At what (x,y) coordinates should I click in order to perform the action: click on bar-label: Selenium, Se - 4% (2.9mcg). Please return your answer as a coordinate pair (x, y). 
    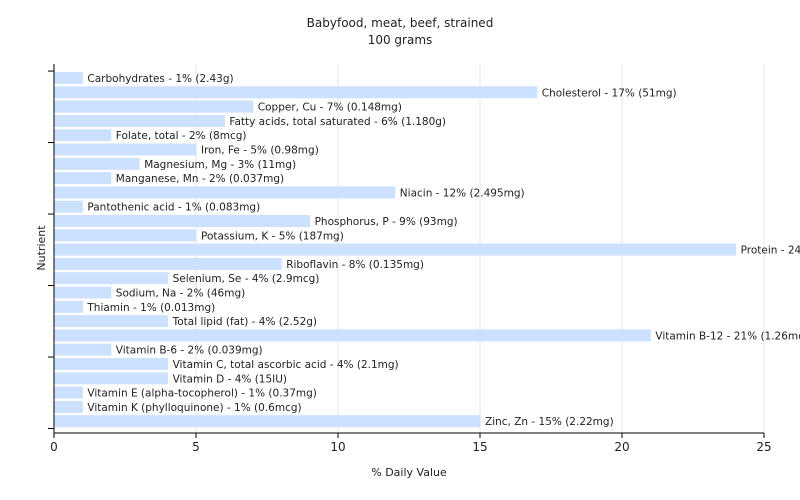
    Looking at the image, I should click on (246, 279).